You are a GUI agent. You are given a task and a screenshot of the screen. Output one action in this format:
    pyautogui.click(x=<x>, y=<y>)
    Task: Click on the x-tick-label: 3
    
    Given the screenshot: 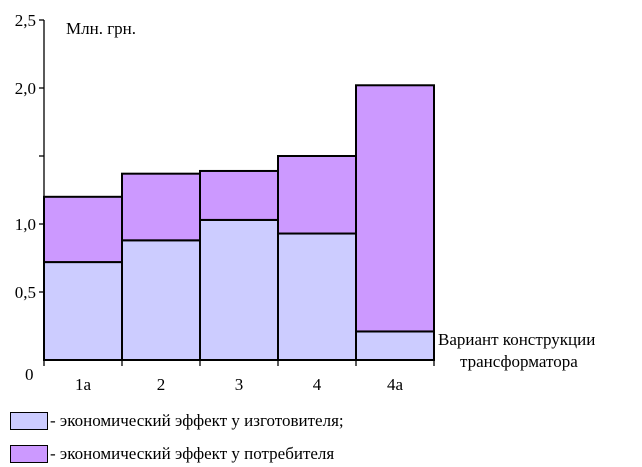 What is the action you would take?
    pyautogui.click(x=239, y=384)
    